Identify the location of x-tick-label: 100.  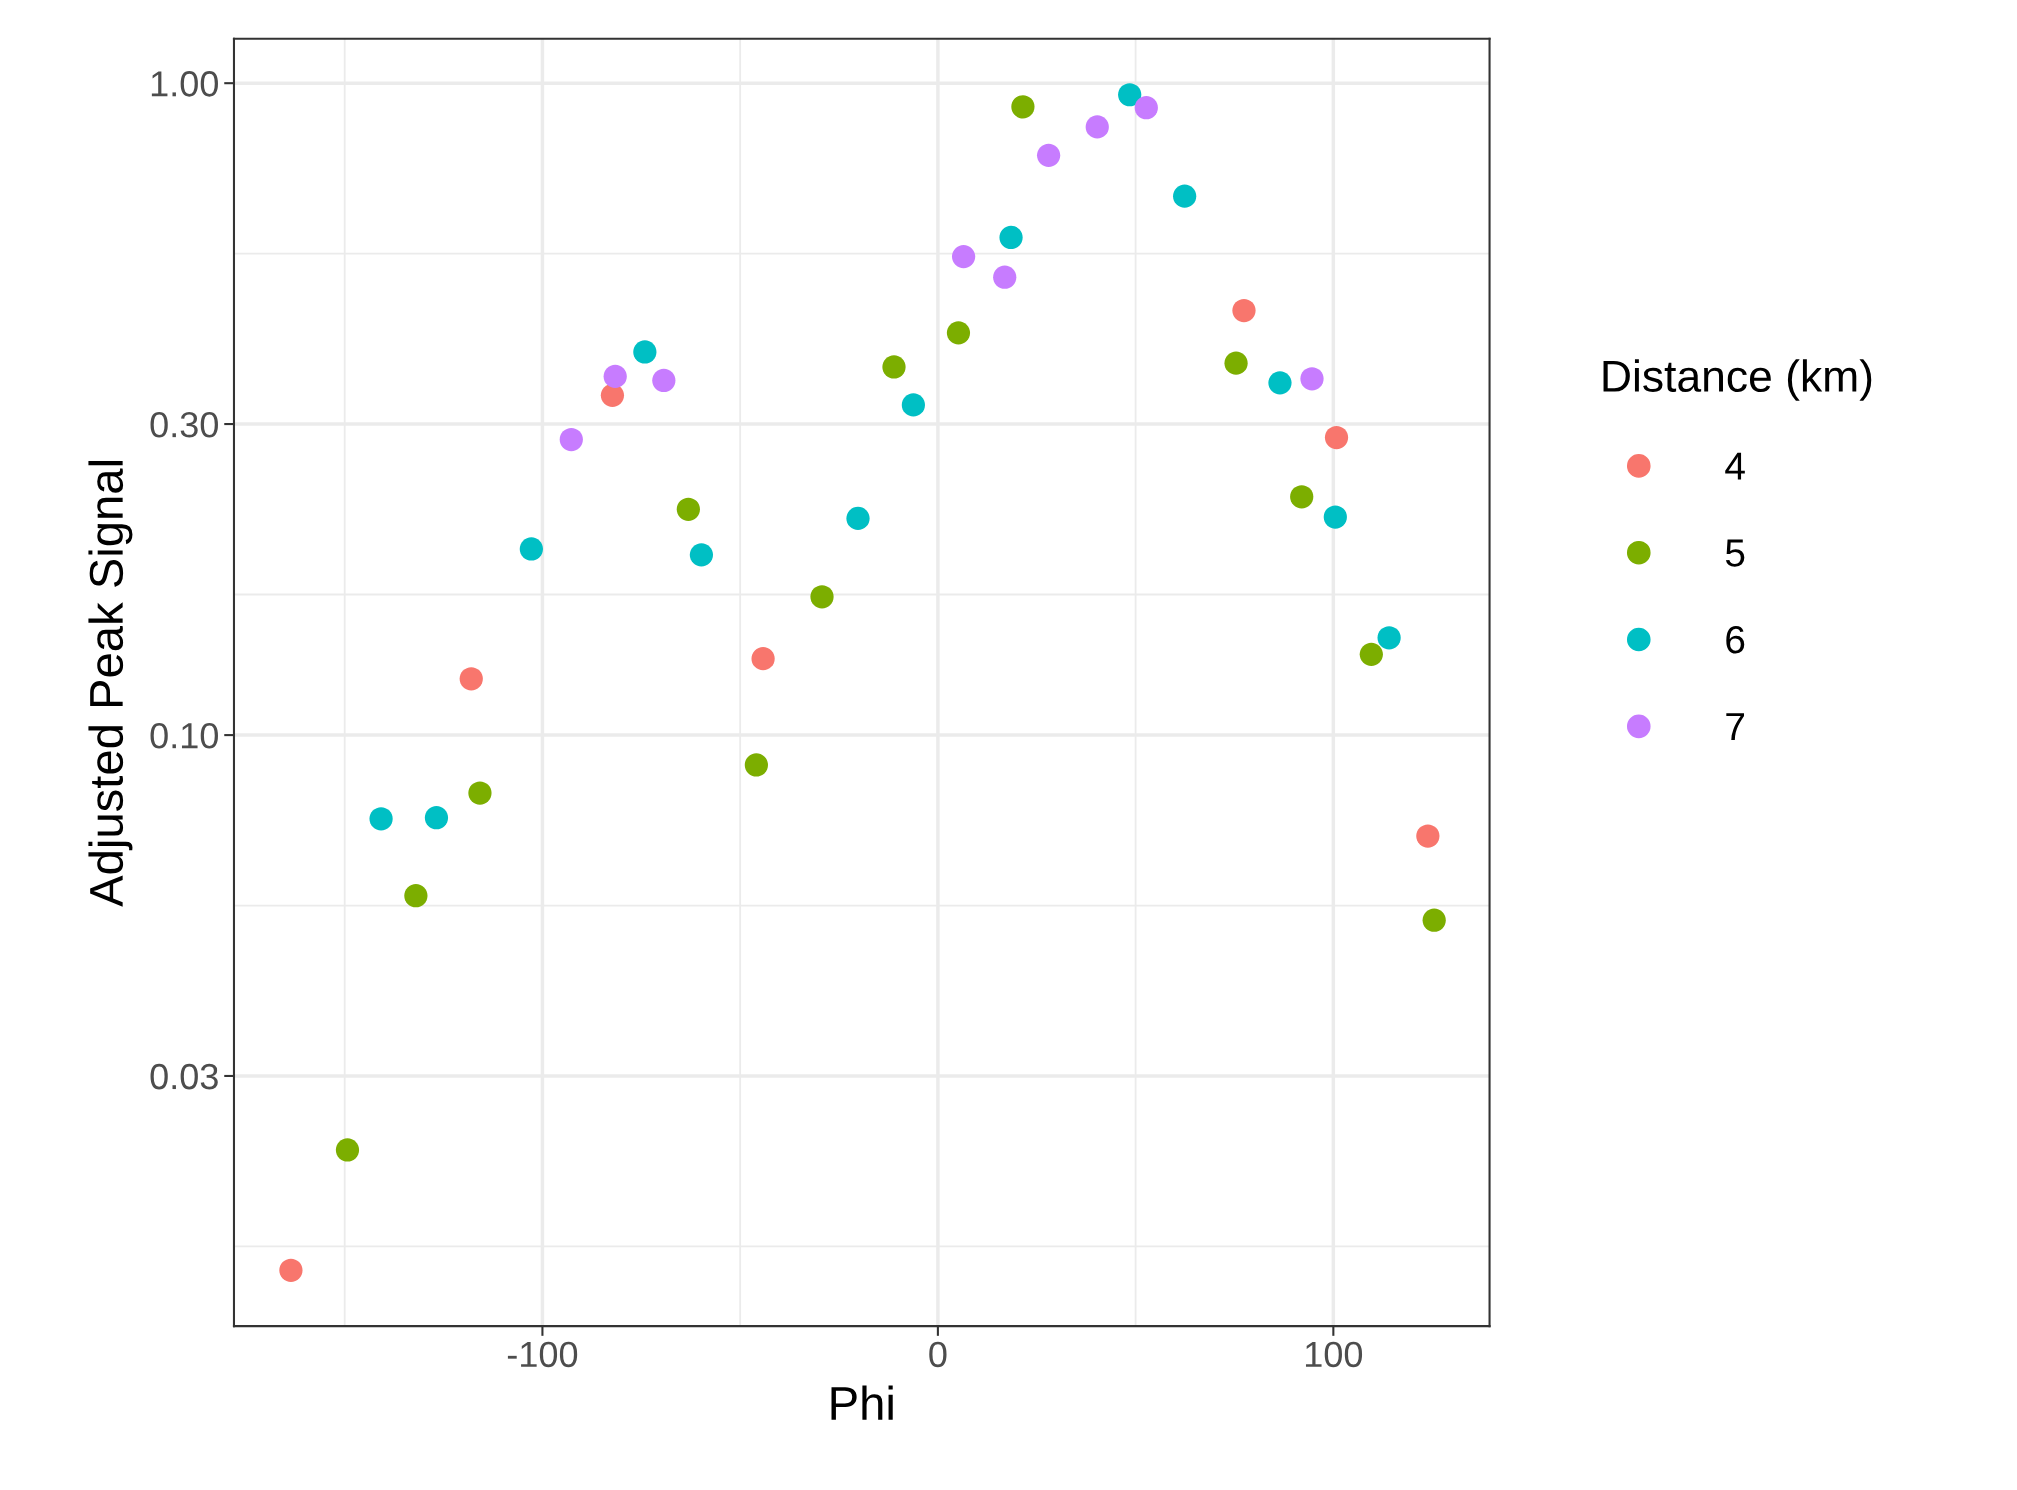
(1334, 1354).